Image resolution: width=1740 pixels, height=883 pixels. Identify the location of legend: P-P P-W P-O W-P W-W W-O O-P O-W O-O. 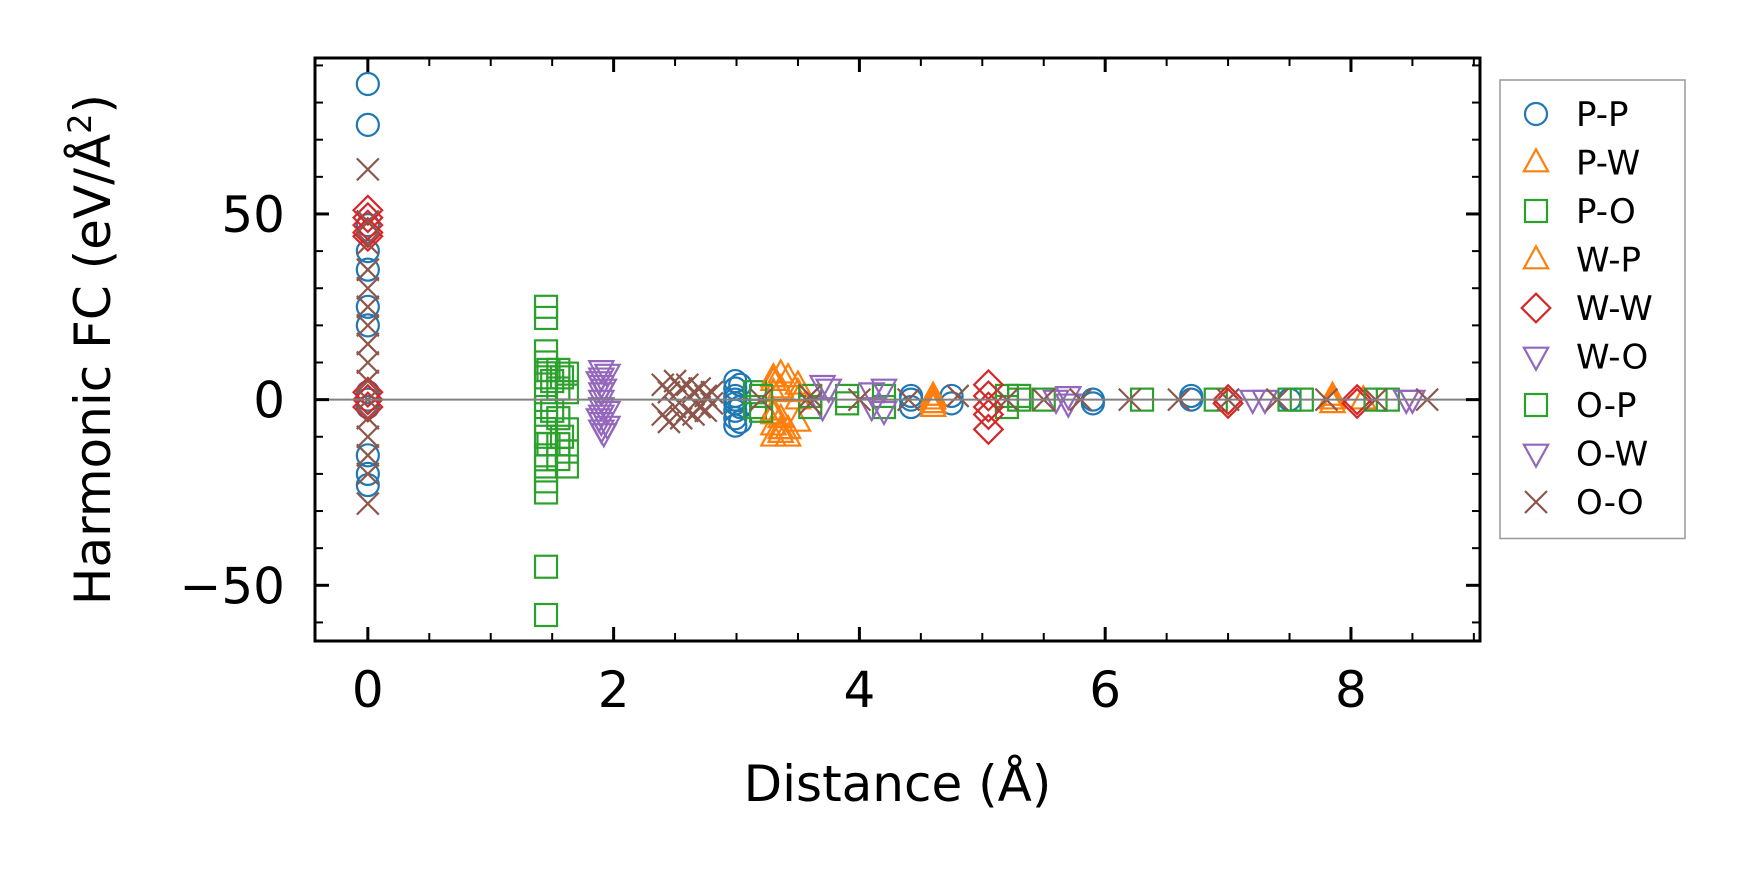
(1592, 309).